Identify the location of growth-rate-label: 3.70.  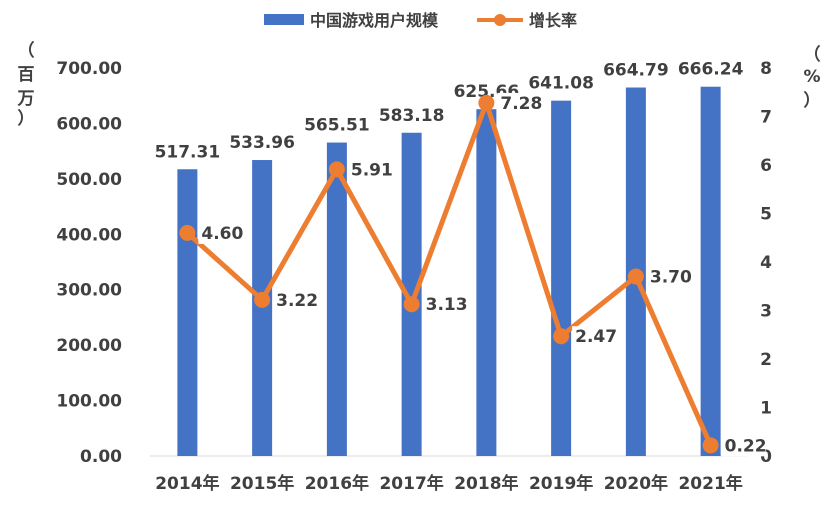
(671, 278).